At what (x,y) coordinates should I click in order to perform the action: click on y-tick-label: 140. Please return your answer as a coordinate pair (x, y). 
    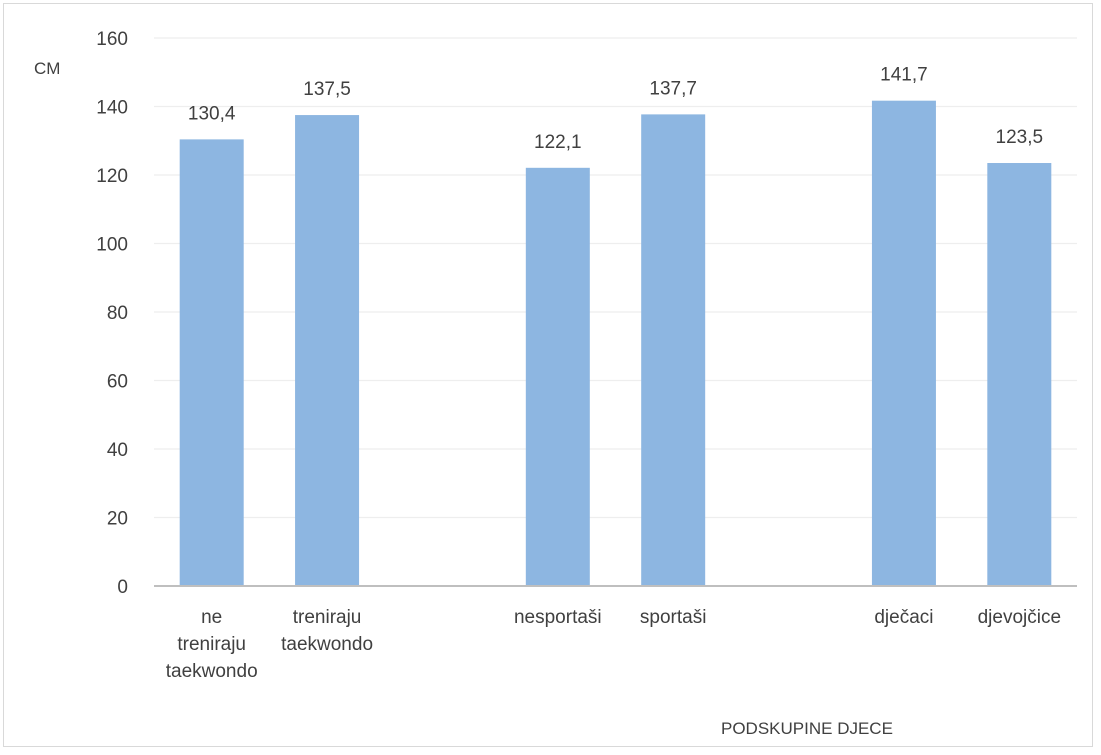
    Looking at the image, I should click on (112, 108).